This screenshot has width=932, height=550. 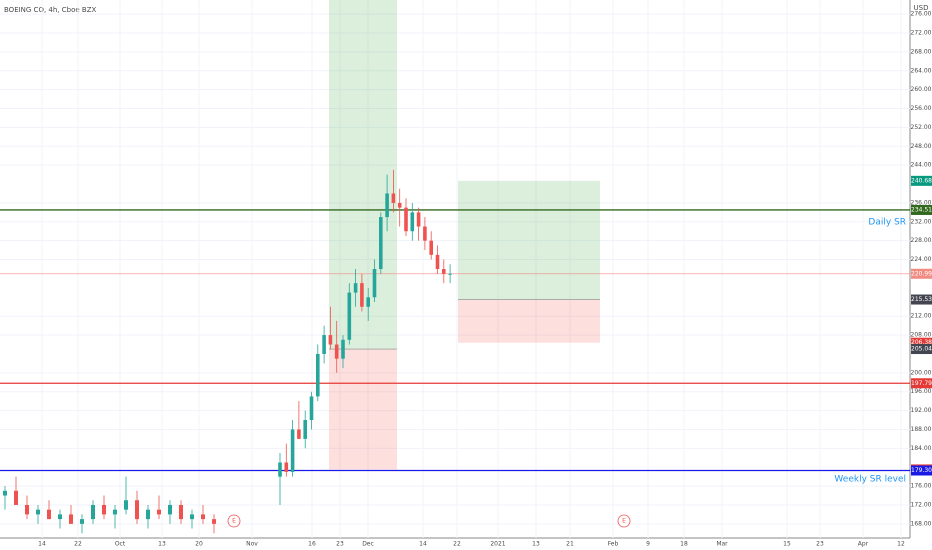 I want to click on price-badge-label: 215.53, so click(x=921, y=299).